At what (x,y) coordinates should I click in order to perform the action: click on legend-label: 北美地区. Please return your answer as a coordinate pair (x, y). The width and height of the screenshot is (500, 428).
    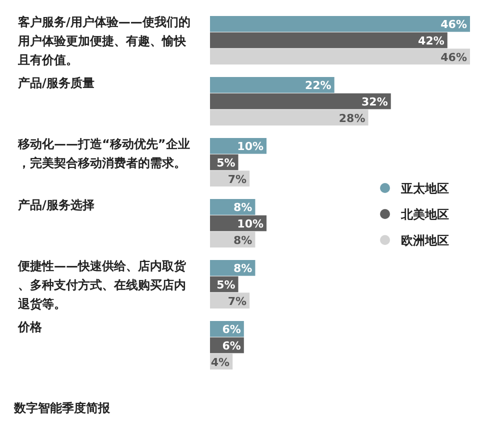
    Looking at the image, I should click on (424, 215).